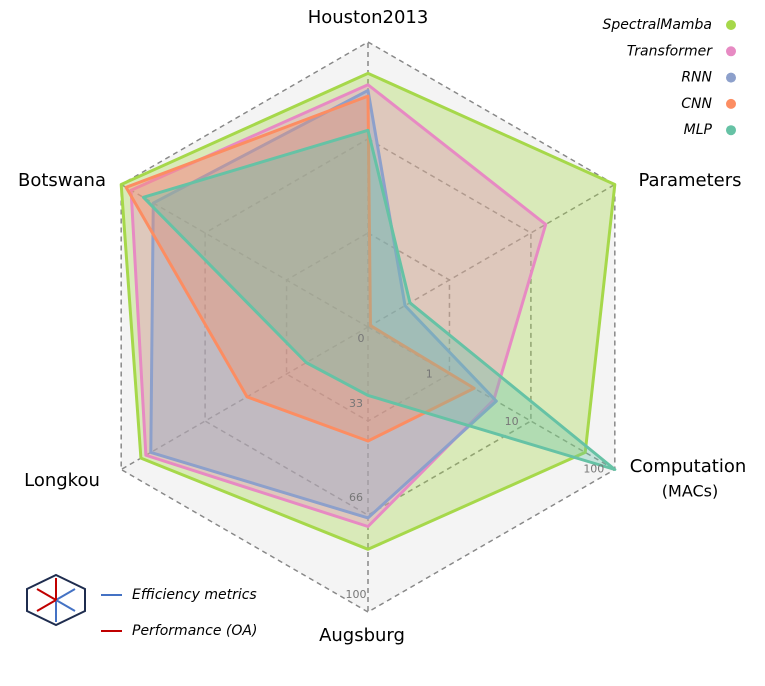 Image resolution: width=765 pixels, height=686 pixels. What do you see at coordinates (670, 51) in the screenshot?
I see `legend-label: Transformer` at bounding box center [670, 51].